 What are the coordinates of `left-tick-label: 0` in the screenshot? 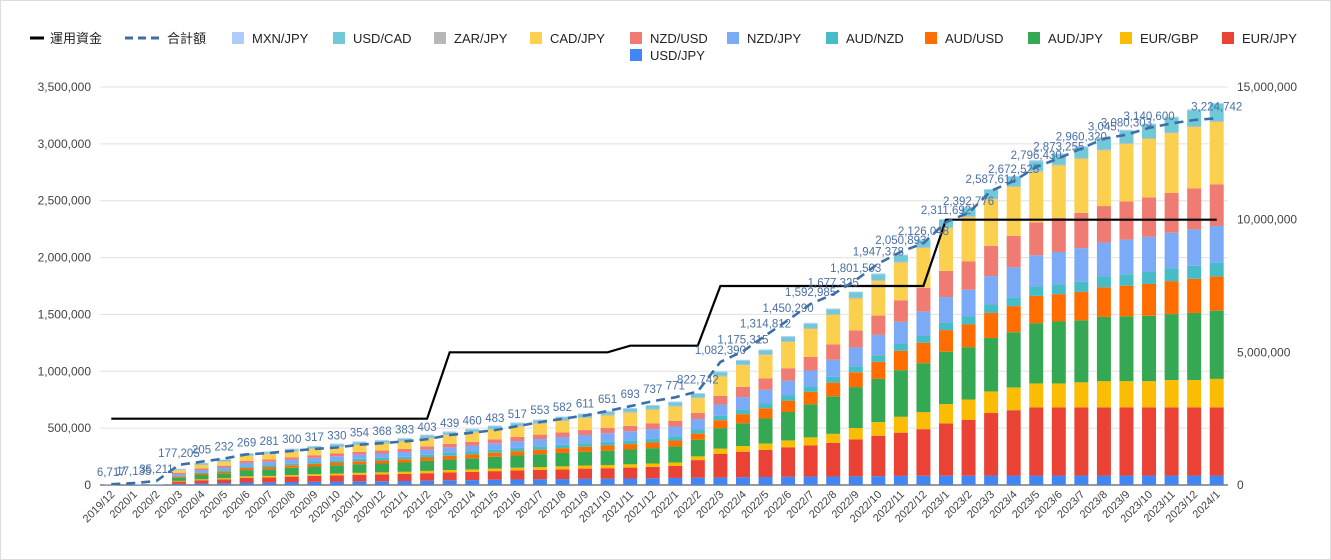 It's located at (87, 485).